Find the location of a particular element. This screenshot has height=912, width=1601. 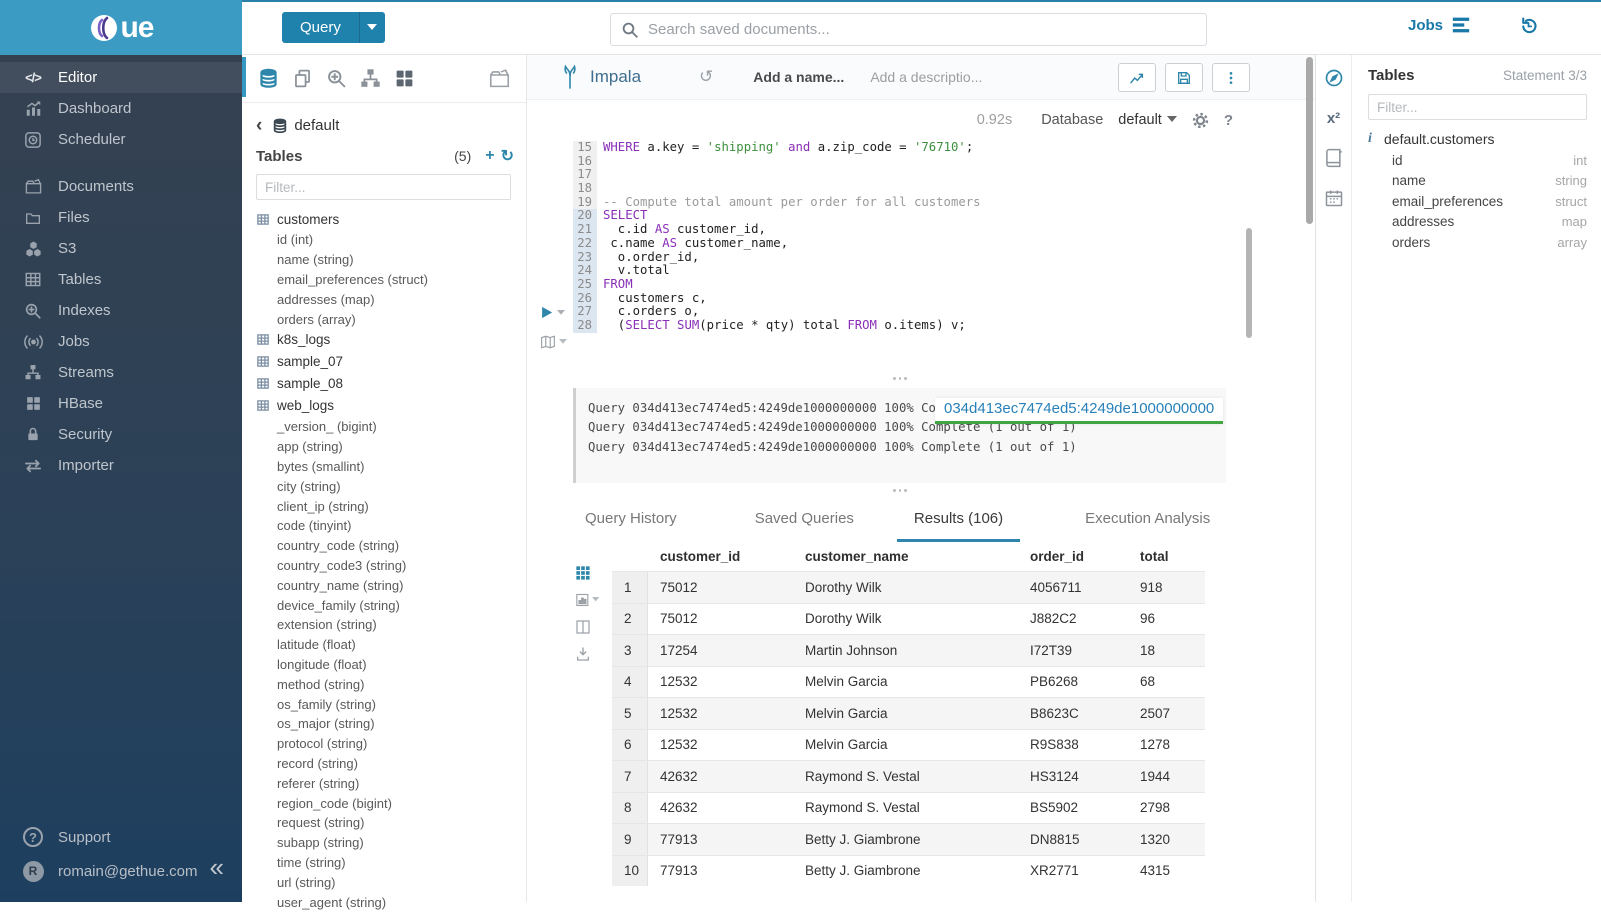

right-filter-input is located at coordinates (1477, 107).